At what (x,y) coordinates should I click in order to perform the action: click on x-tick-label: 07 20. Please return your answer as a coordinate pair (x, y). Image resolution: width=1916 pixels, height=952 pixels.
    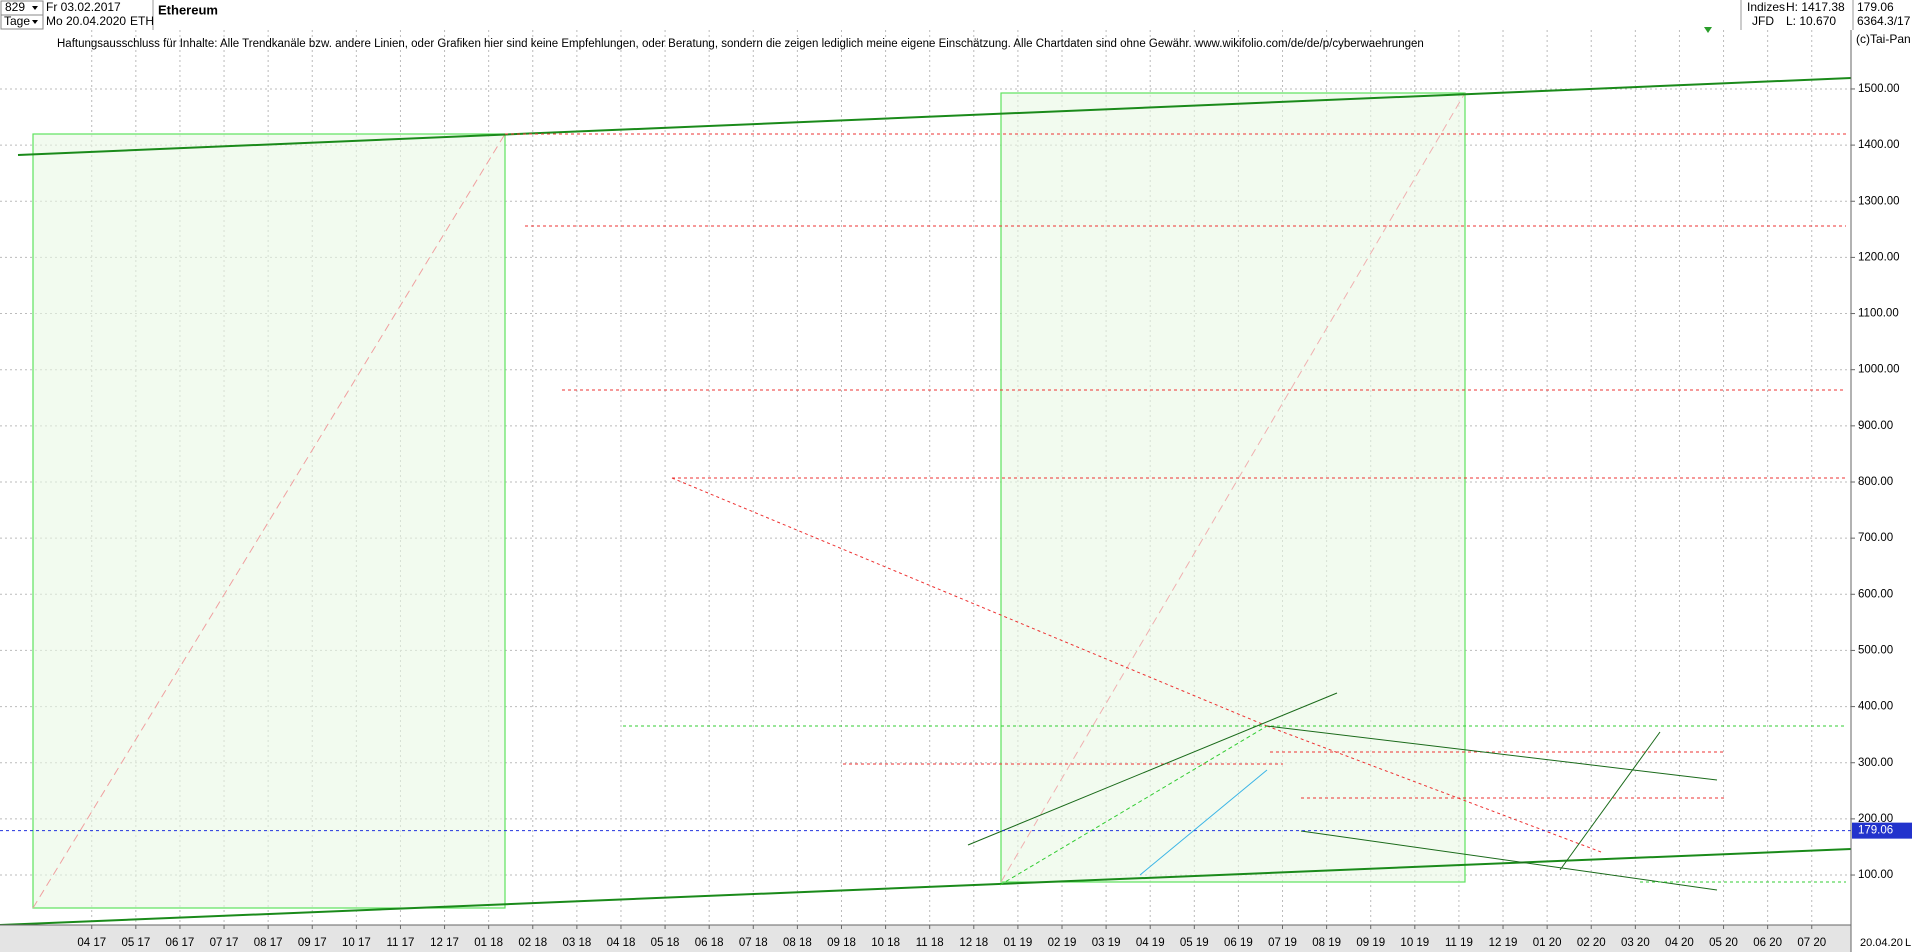
    Looking at the image, I should click on (1811, 943).